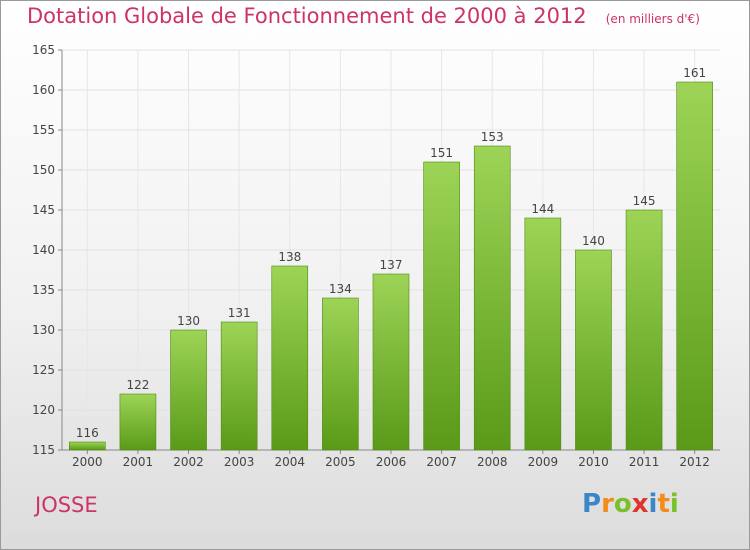 The width and height of the screenshot is (750, 550). Describe the element at coordinates (492, 462) in the screenshot. I see `x-tick-label-2008: 2008` at that location.